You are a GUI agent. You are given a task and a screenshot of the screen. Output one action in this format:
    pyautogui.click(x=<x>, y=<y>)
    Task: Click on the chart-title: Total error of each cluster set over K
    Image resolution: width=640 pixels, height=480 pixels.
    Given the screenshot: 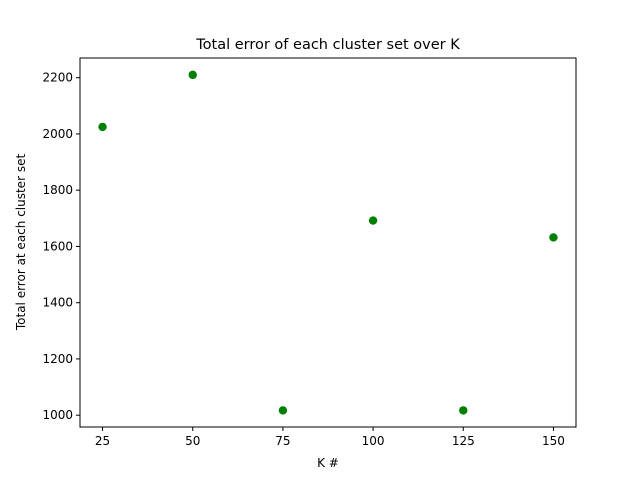 What is the action you would take?
    pyautogui.click(x=327, y=45)
    